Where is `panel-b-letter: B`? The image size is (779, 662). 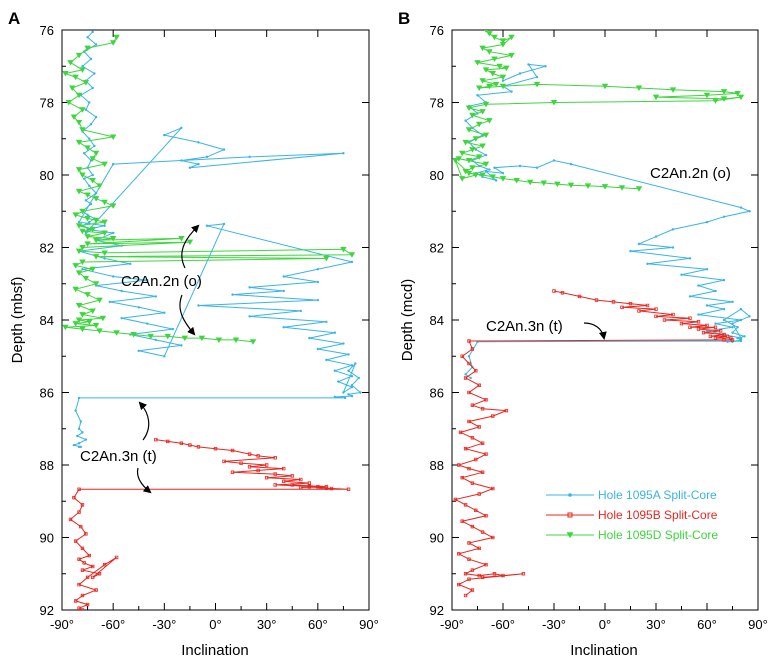 panel-b-letter: B is located at coordinates (404, 18).